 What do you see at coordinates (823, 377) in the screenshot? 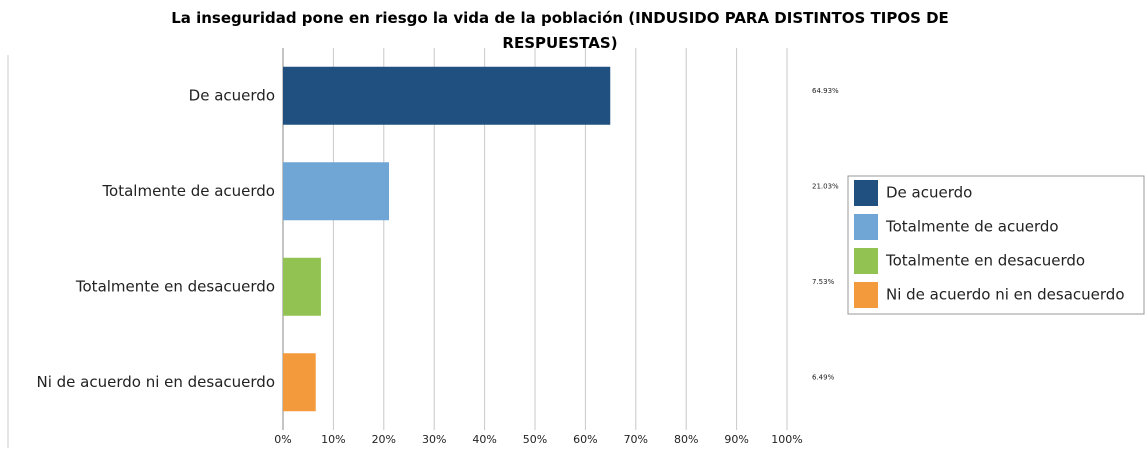
I see `value-label: 6.49%` at bounding box center [823, 377].